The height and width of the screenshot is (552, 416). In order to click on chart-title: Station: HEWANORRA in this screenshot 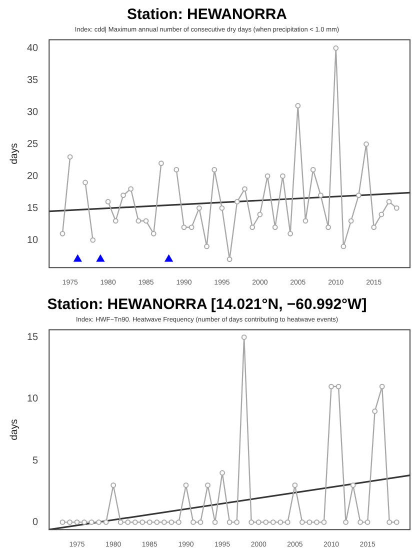, I will do `click(207, 15)`.